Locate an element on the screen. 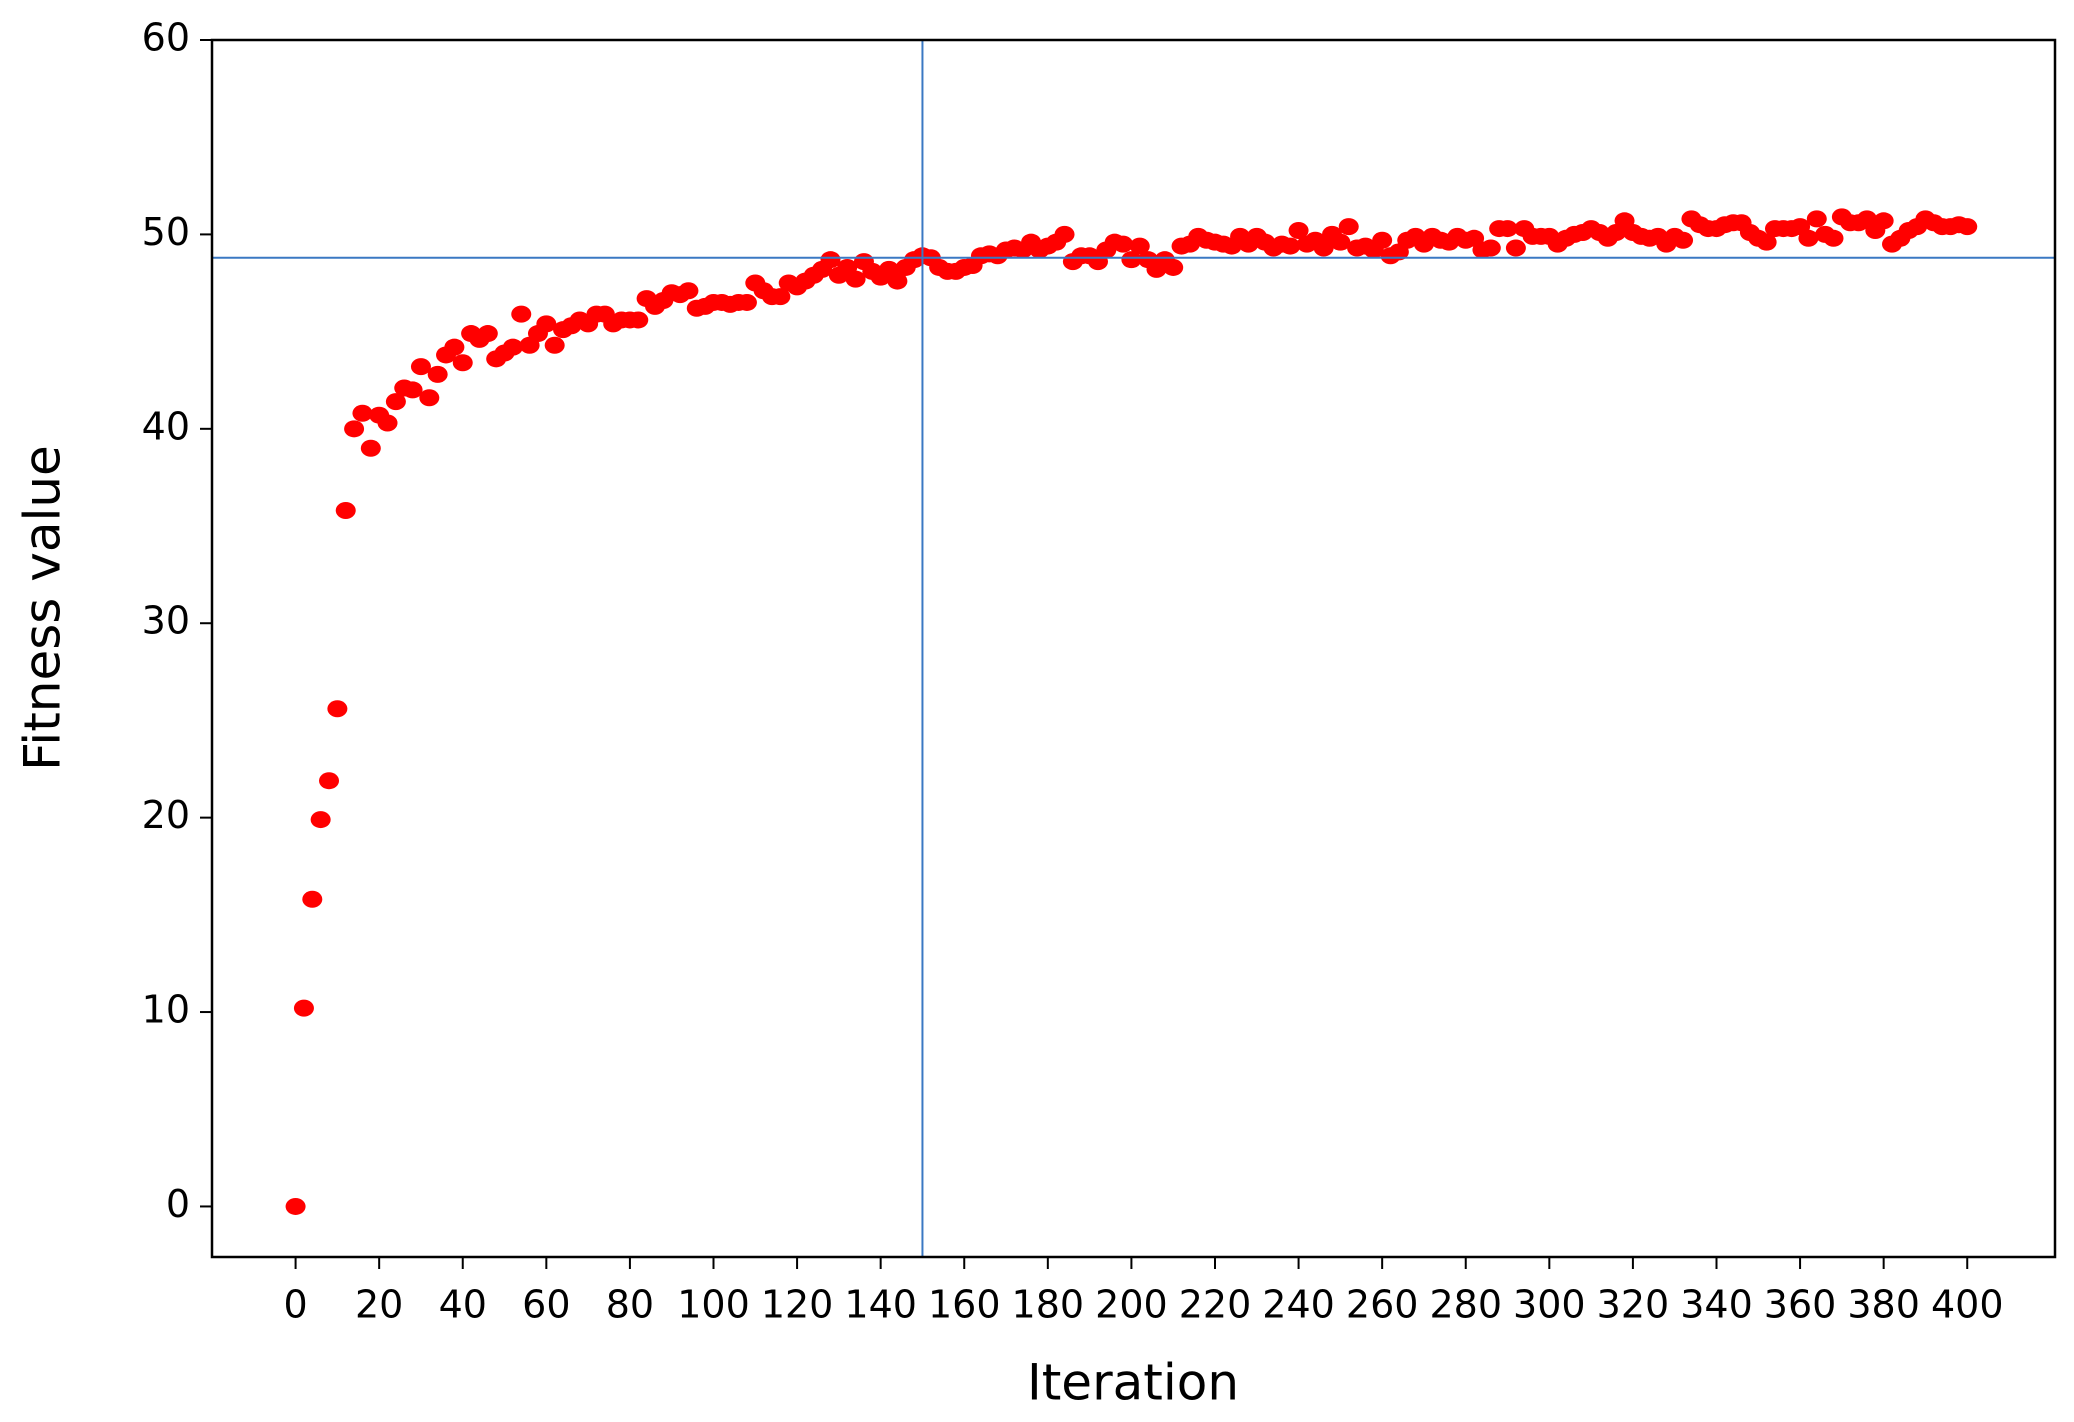 The width and height of the screenshot is (2074, 1422). y-tick-label: 20 is located at coordinates (166, 815).